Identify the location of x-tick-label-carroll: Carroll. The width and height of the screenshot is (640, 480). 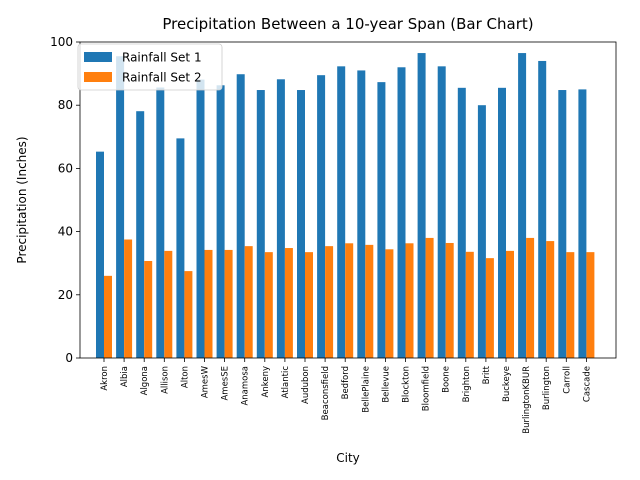
(567, 380).